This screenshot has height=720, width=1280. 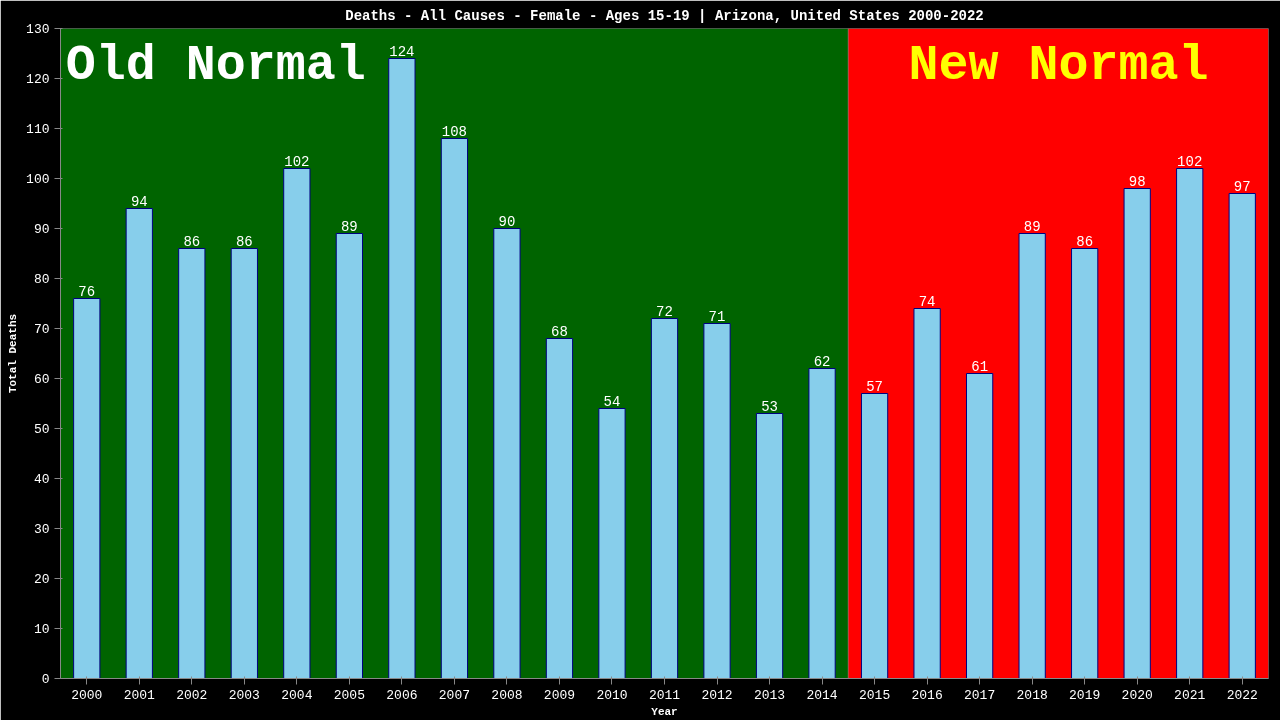 I want to click on x-tick-label: 2016, so click(x=927, y=695).